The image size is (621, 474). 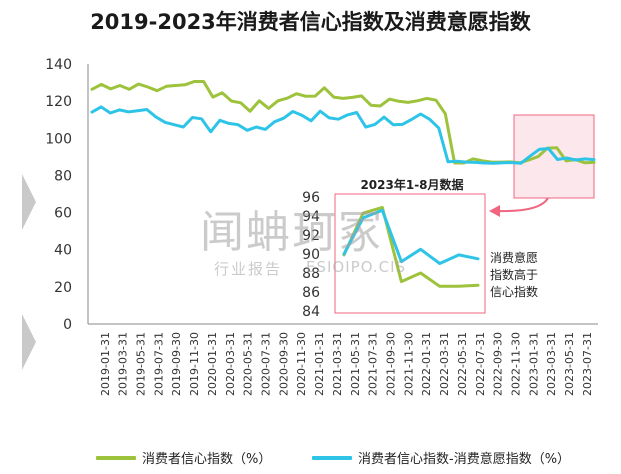 What do you see at coordinates (444, 364) in the screenshot?
I see `x-tick-label: 2022-03-31` at bounding box center [444, 364].